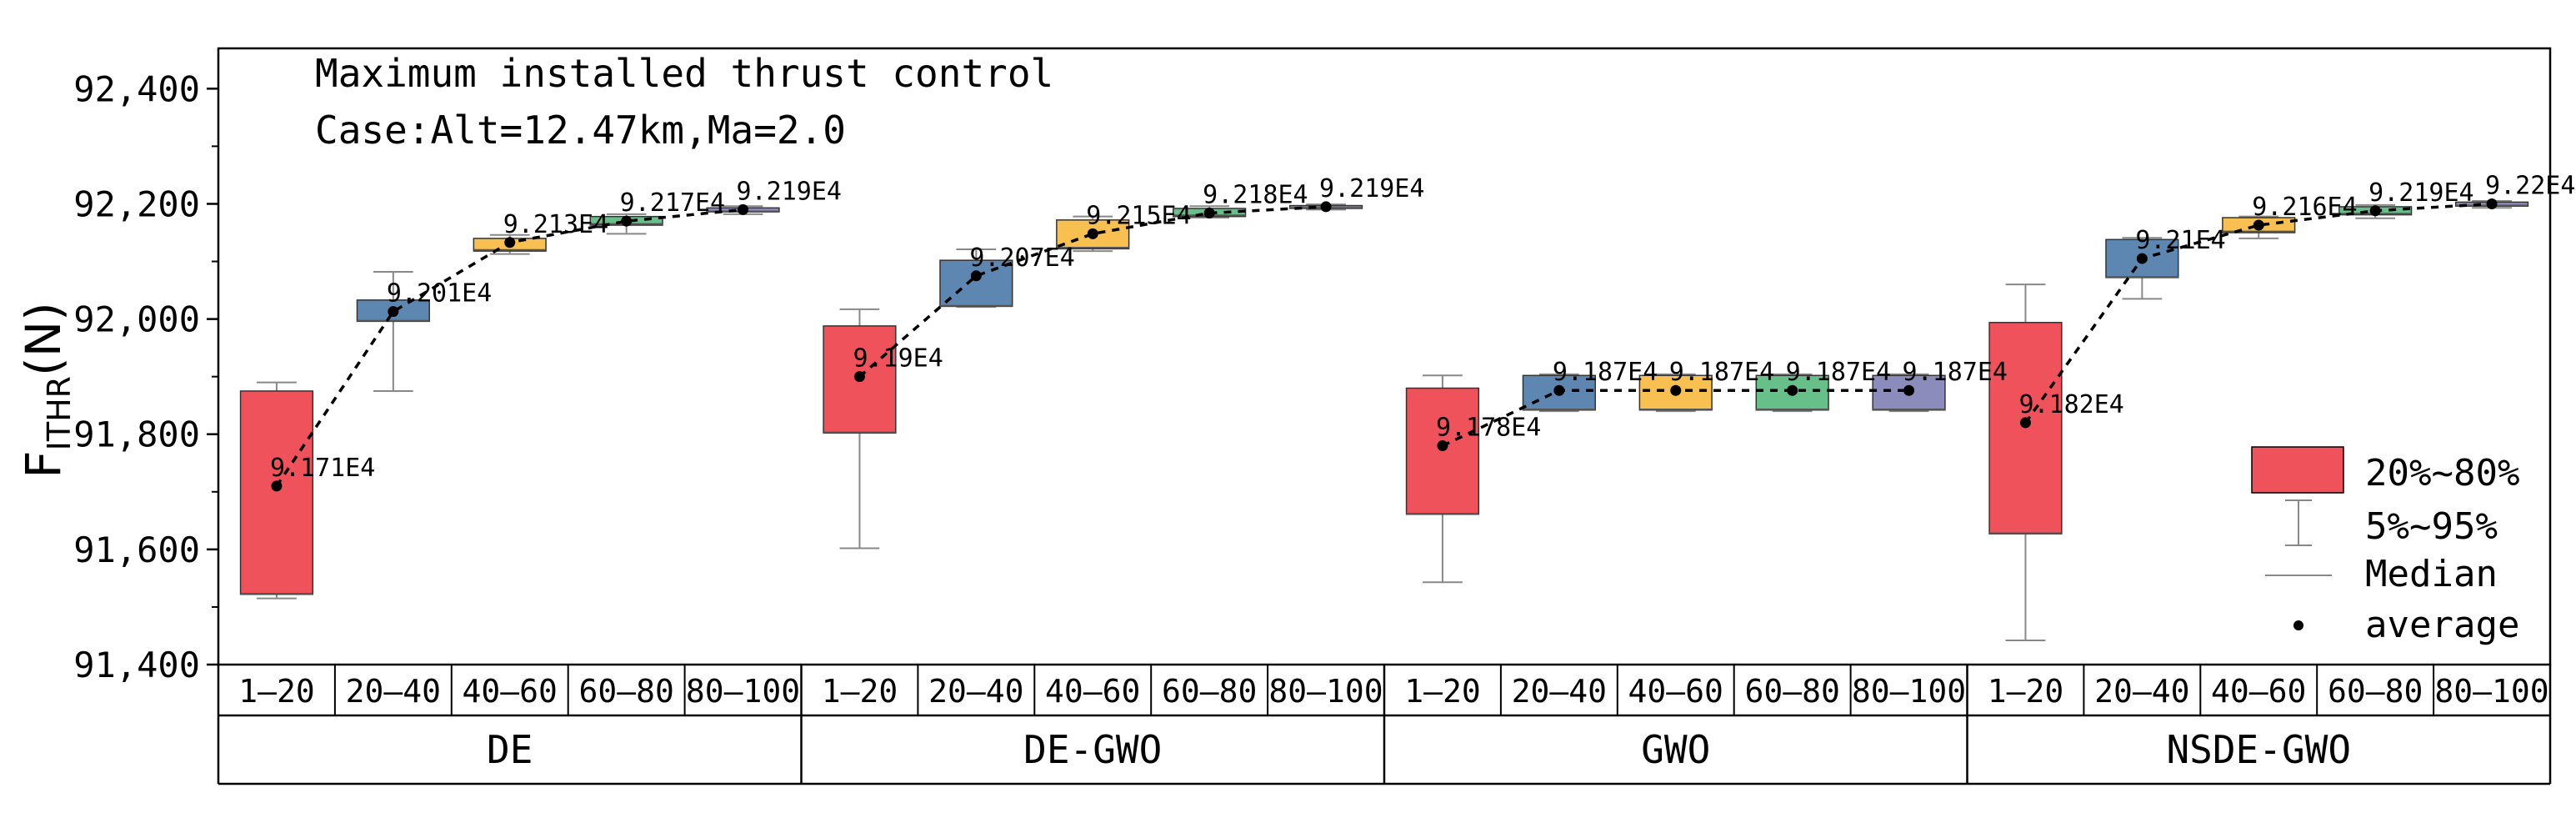 The image size is (2576, 813). I want to click on mean-label: 9.207E4, so click(1022, 258).